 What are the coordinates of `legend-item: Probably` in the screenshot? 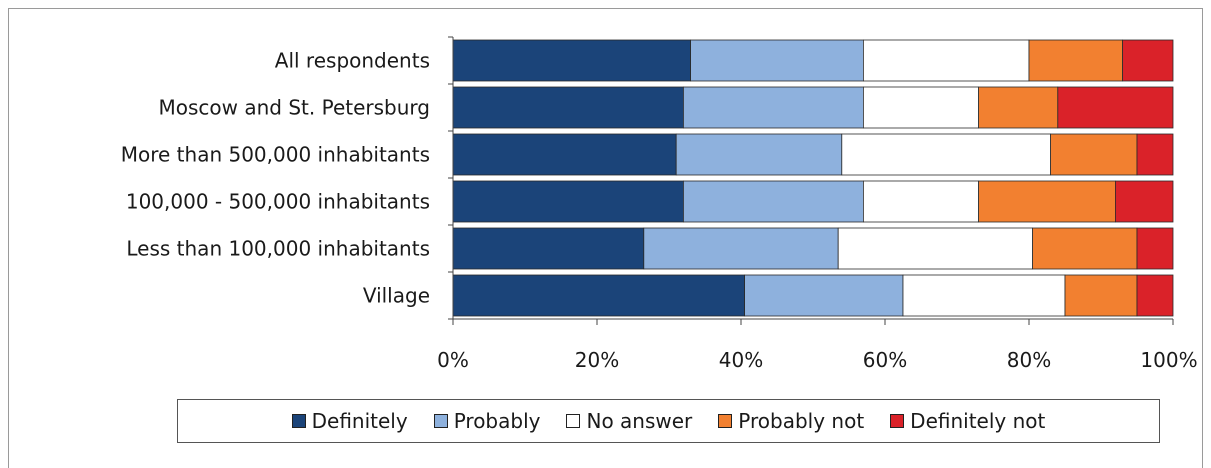 It's located at (487, 421).